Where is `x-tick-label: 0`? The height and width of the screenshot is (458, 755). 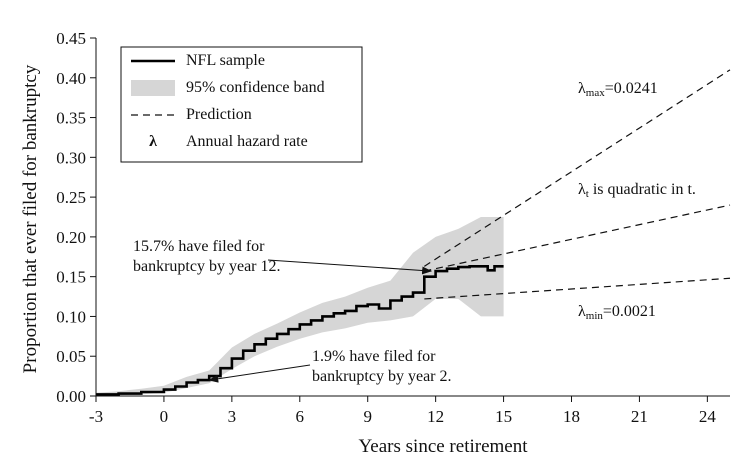
x-tick-label: 0 is located at coordinates (164, 416).